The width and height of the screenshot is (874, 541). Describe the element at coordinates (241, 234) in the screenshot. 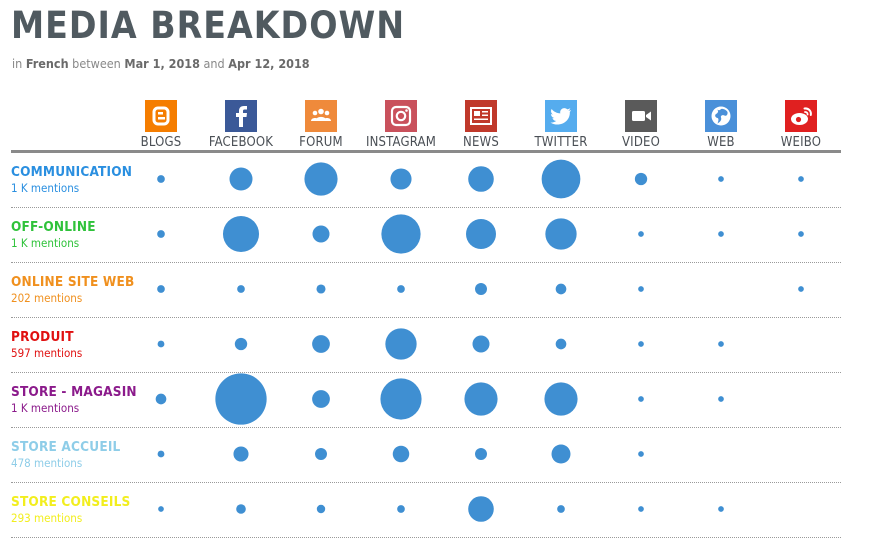

I see `bubble-off-online-facebook` at that location.